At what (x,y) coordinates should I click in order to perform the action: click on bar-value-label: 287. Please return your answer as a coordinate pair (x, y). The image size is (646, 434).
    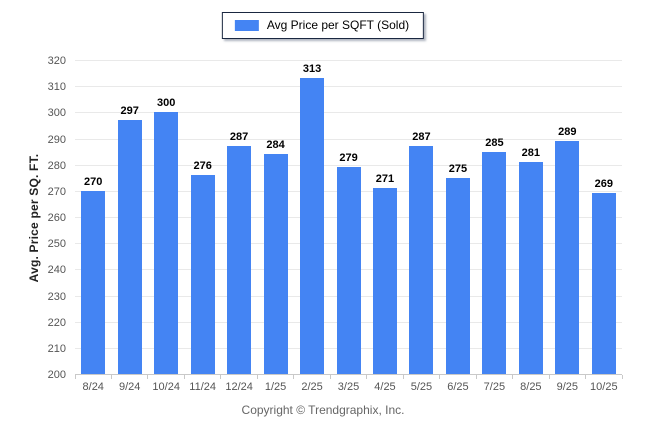
    Looking at the image, I should click on (239, 137).